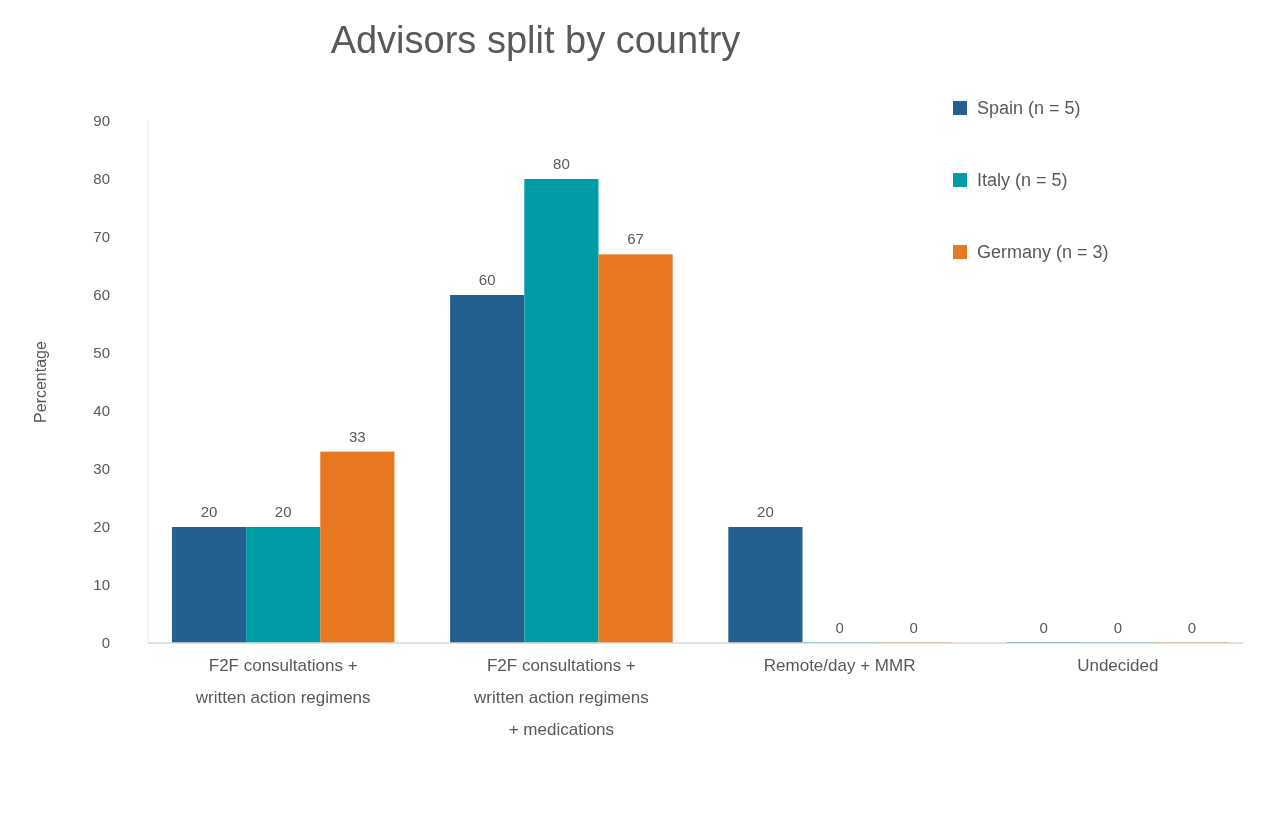 The height and width of the screenshot is (816, 1271). Describe the element at coordinates (101, 469) in the screenshot. I see `y-tick-label: 30` at that location.